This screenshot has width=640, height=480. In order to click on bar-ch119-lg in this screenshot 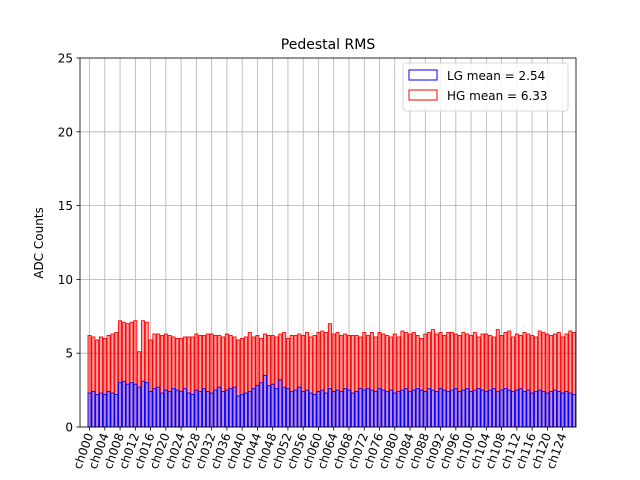, I will do `click(543, 409)`.